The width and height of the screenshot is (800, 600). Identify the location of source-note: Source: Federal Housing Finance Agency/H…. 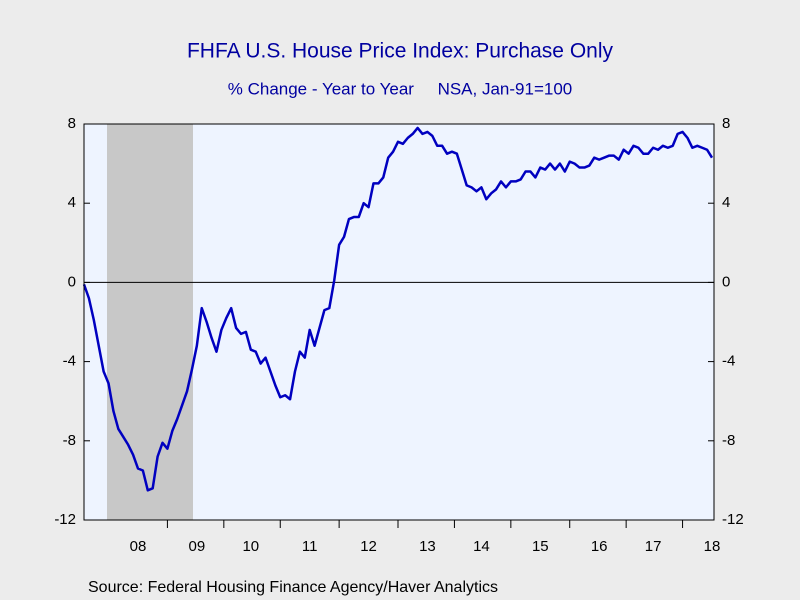
(293, 587).